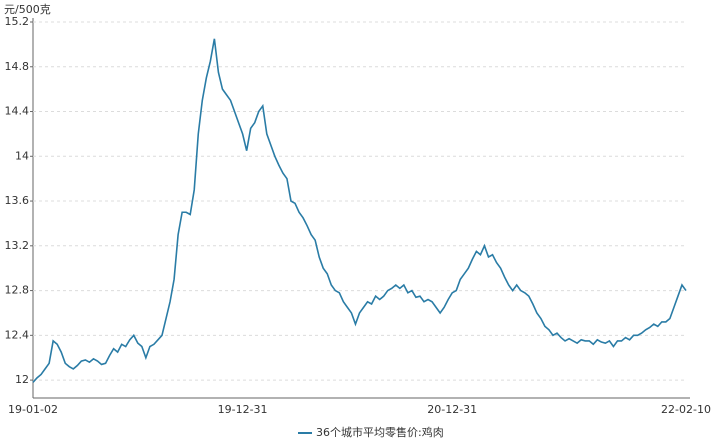  I want to click on y-tick-label: 12, so click(22, 379).